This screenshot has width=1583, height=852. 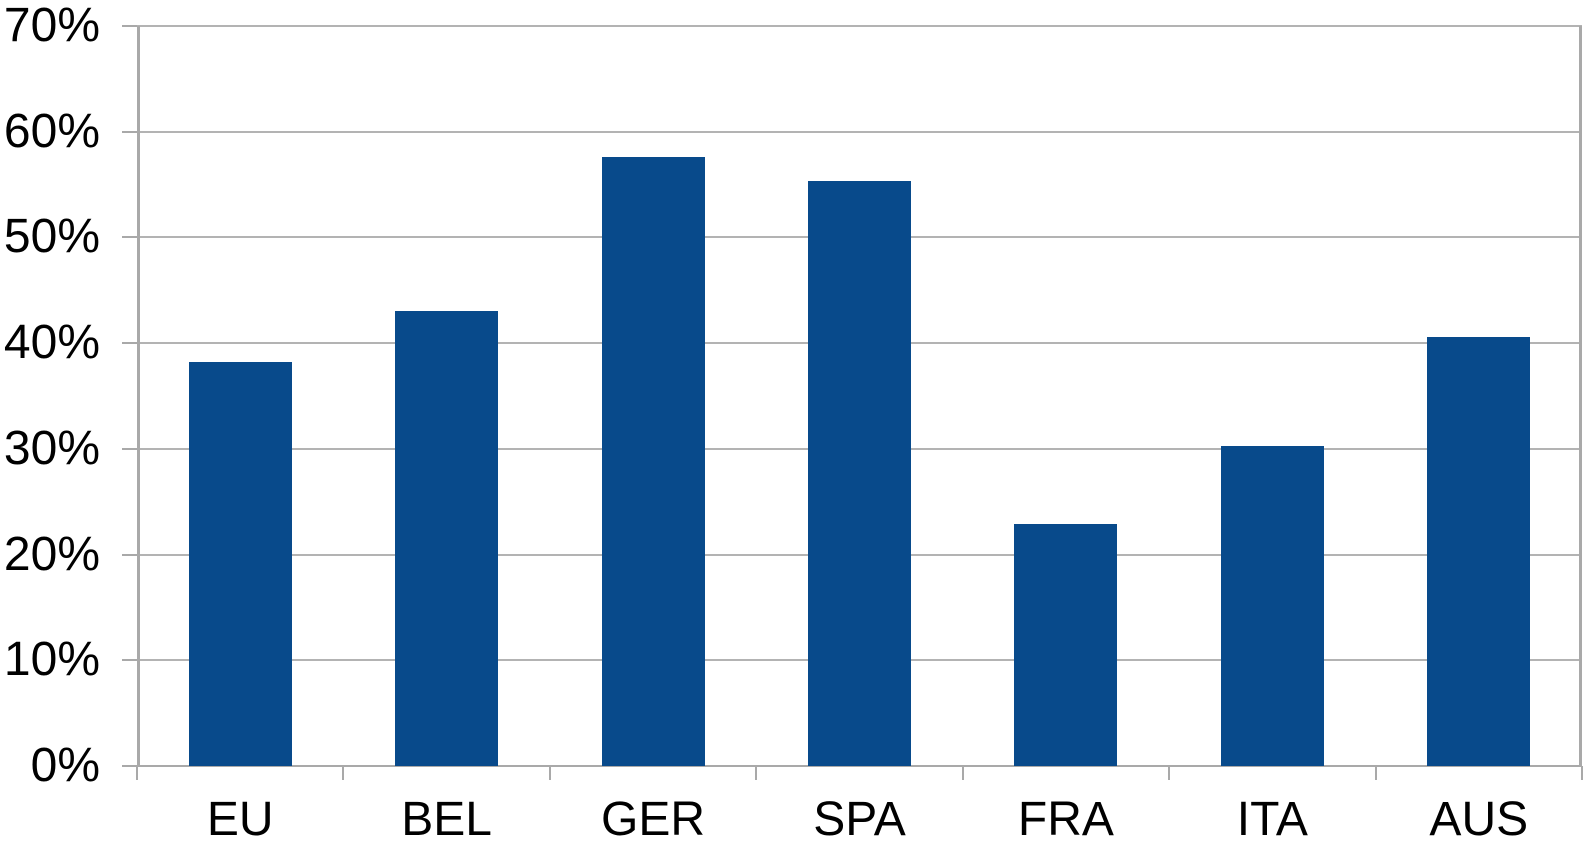 I want to click on x-axis-label-spa: SPA, so click(x=859, y=819).